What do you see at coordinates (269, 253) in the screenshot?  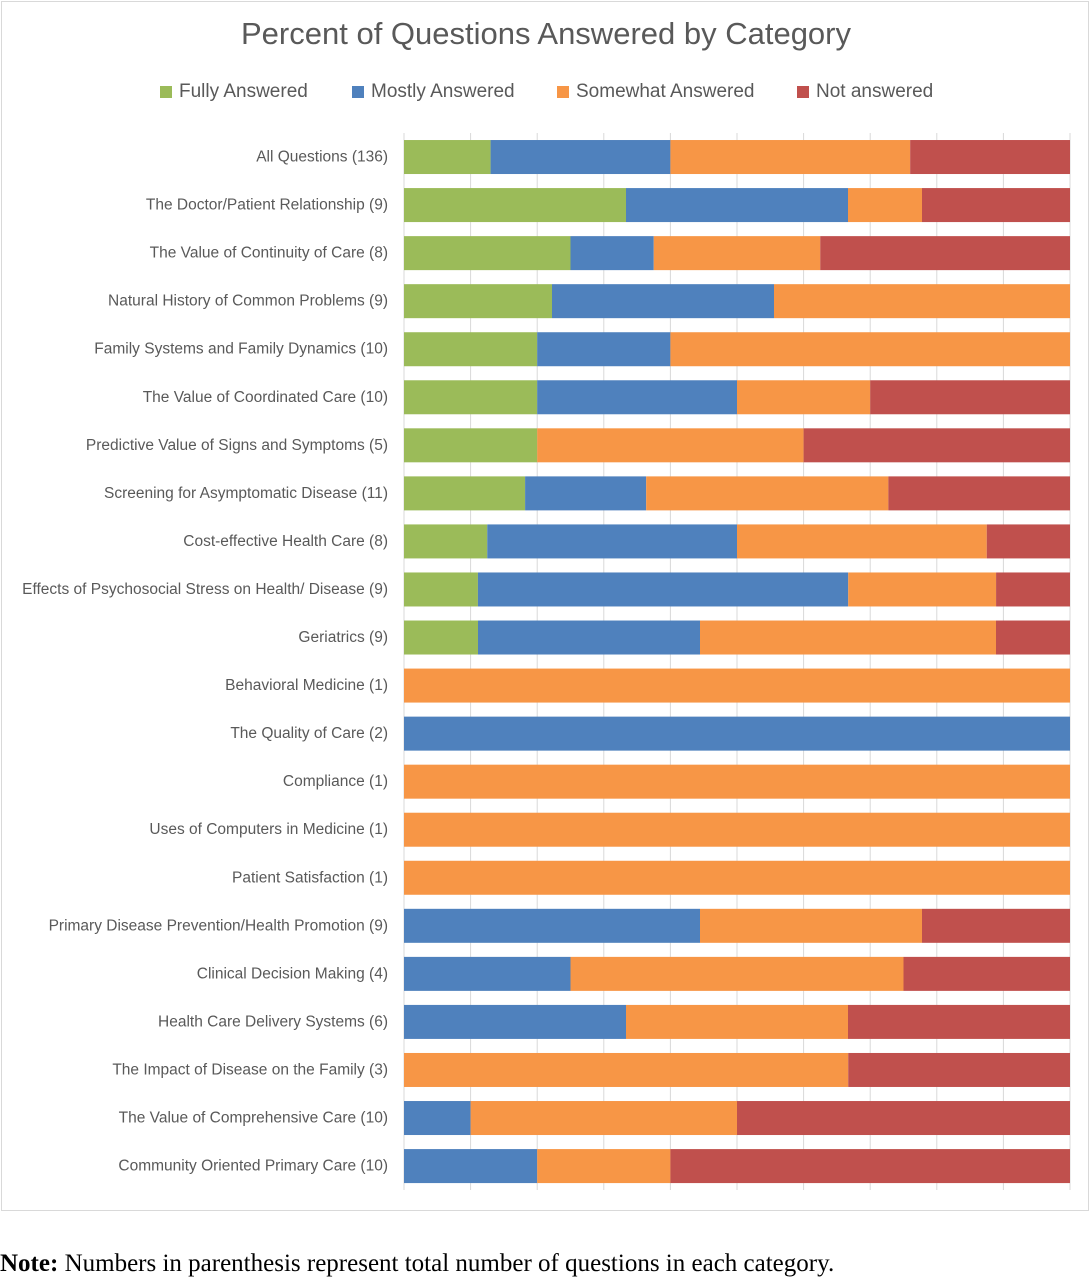 I see `category-label: The Value of Continuity of Care (8)` at bounding box center [269, 253].